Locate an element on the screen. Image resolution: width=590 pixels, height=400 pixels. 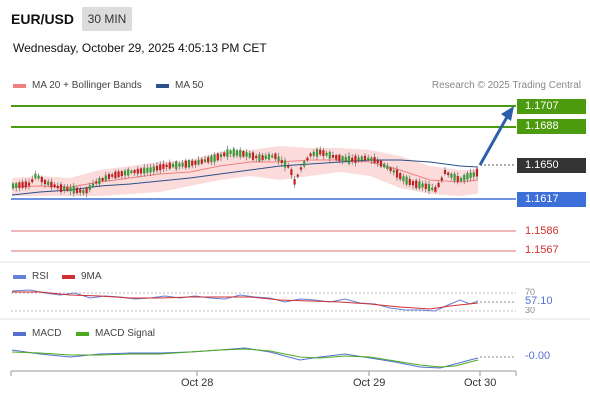
macd-signal-swatch is located at coordinates (82, 333).